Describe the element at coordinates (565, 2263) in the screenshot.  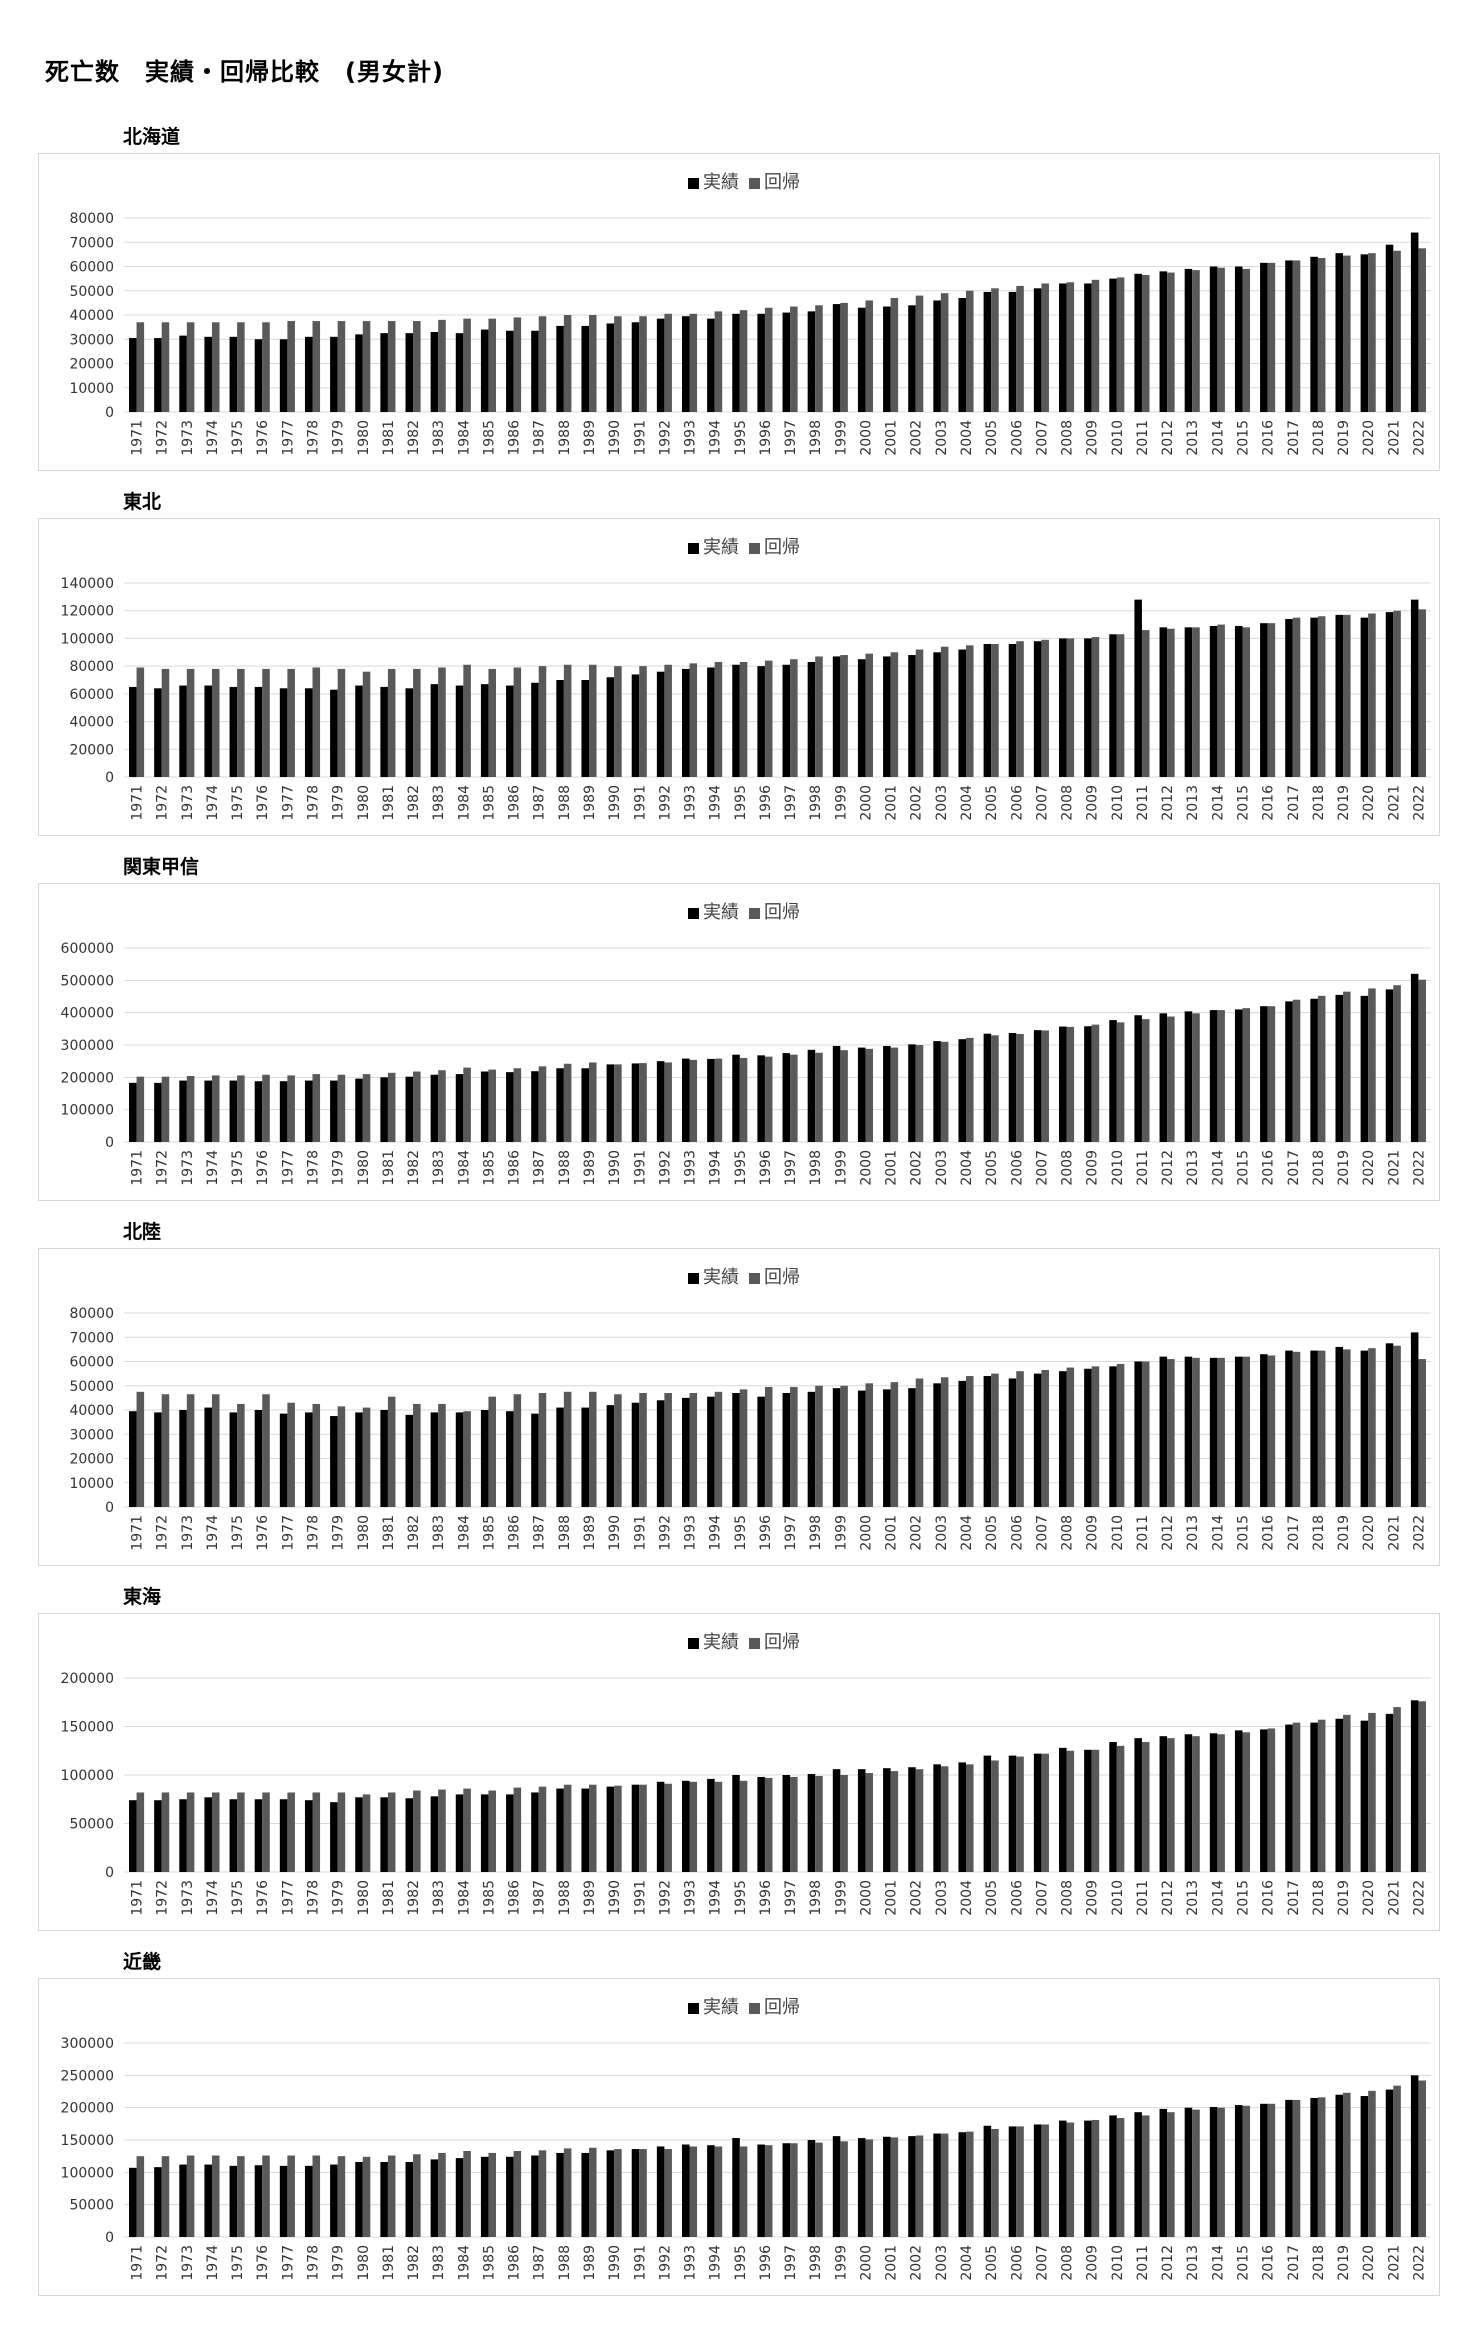
I see `x-tick-label: 1988` at that location.